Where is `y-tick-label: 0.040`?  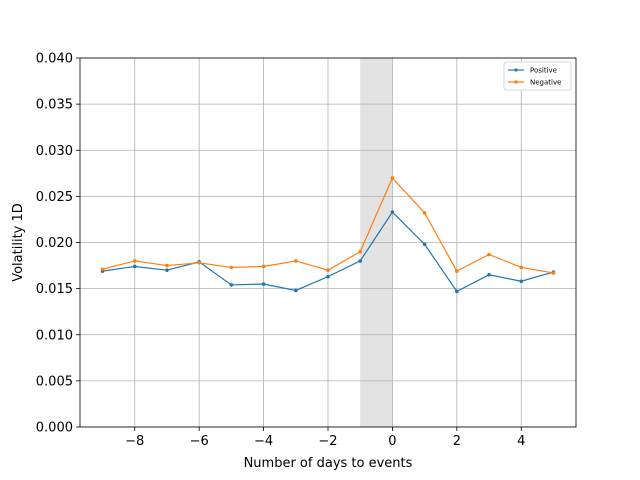 y-tick-label: 0.040 is located at coordinates (54, 59).